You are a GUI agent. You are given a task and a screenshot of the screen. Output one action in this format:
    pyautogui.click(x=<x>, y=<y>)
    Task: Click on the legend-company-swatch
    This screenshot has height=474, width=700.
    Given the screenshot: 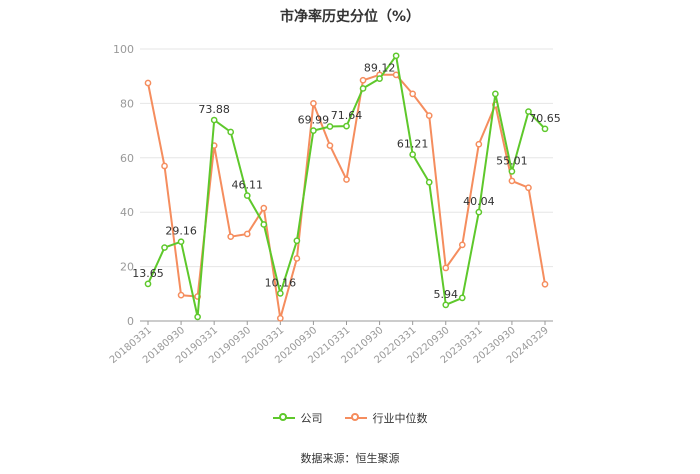 What is the action you would take?
    pyautogui.click(x=283, y=418)
    